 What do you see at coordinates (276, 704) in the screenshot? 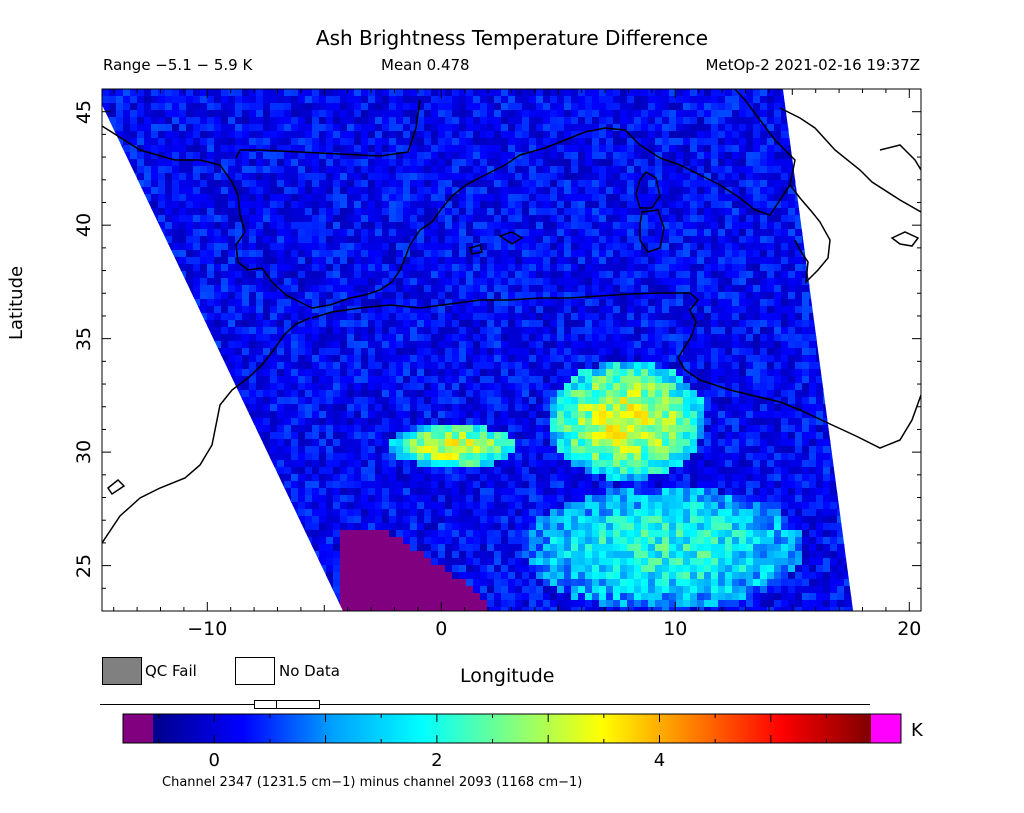
I see `colorbar-range-slider-marker` at bounding box center [276, 704].